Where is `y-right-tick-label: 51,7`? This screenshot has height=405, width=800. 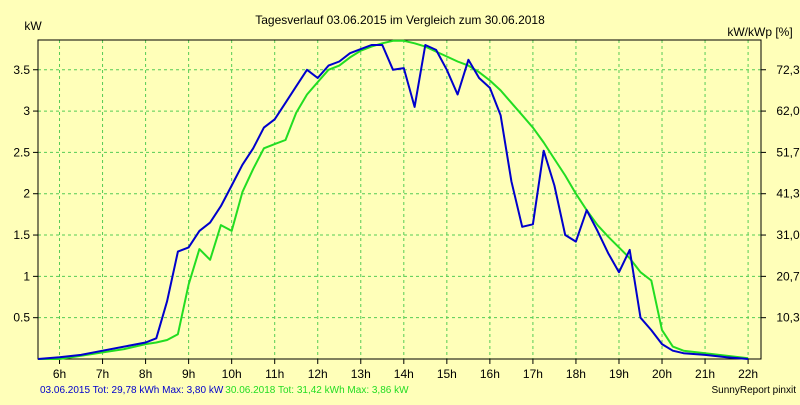
y-right-tick-label: 51,7 is located at coordinates (788, 152).